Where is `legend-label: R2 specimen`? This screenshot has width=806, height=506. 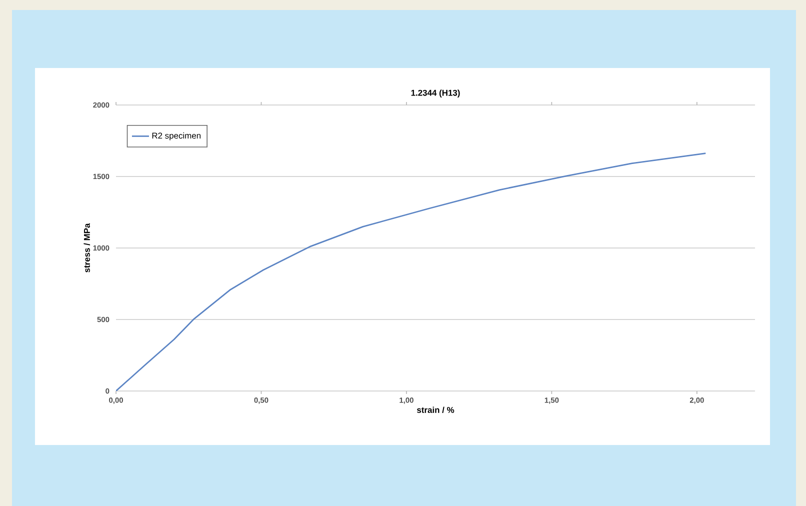
legend-label: R2 specimen is located at coordinates (176, 136).